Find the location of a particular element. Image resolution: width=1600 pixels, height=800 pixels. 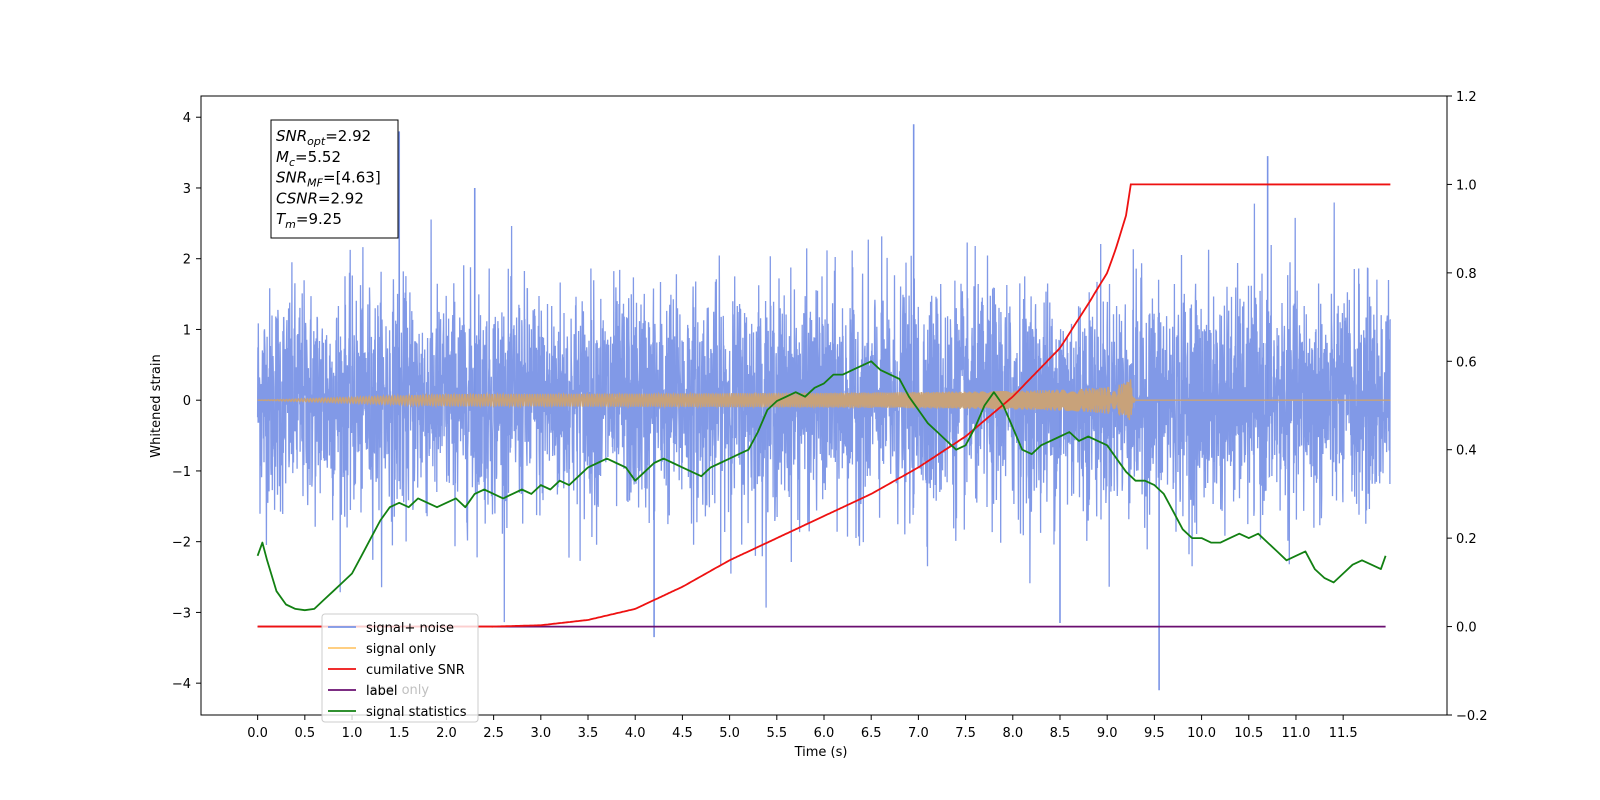

right-tick-label: 1.2 is located at coordinates (1466, 97).